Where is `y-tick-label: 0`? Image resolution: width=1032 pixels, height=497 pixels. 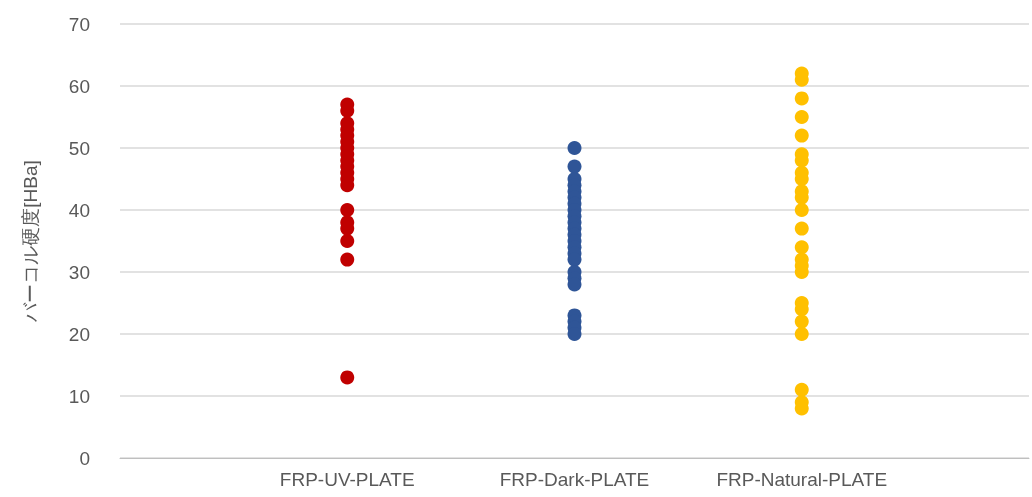 y-tick-label: 0 is located at coordinates (84, 458).